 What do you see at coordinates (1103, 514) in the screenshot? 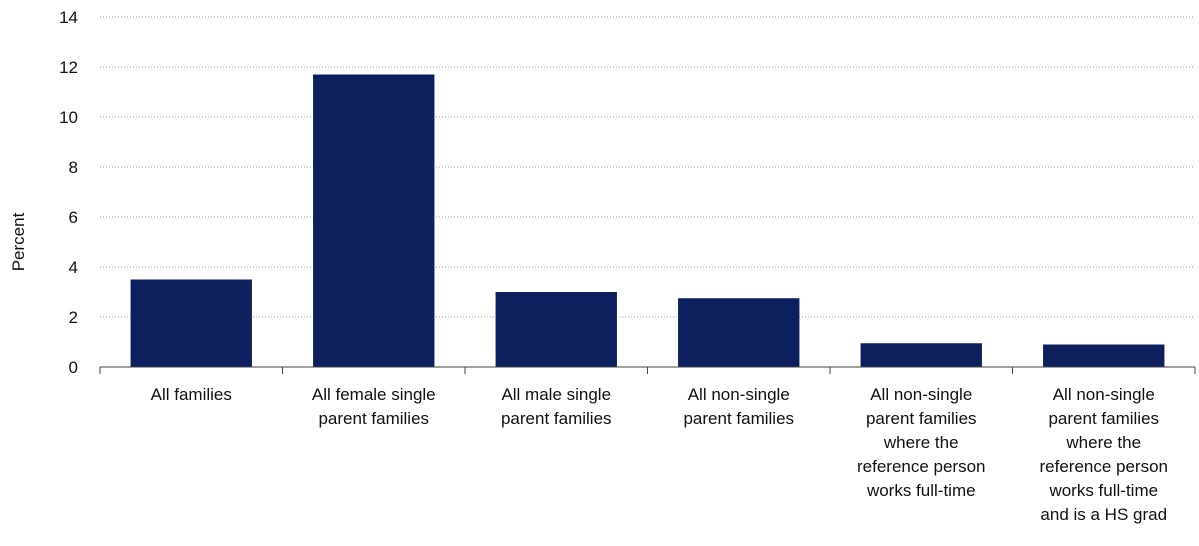
I see `x-tick-label-line: and is a HS grad` at bounding box center [1103, 514].